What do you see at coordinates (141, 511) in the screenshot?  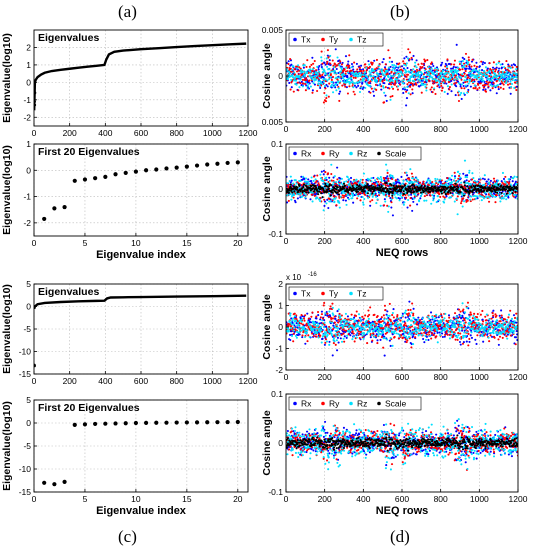 I see `x-axis-label: Eigenvalue index` at bounding box center [141, 511].